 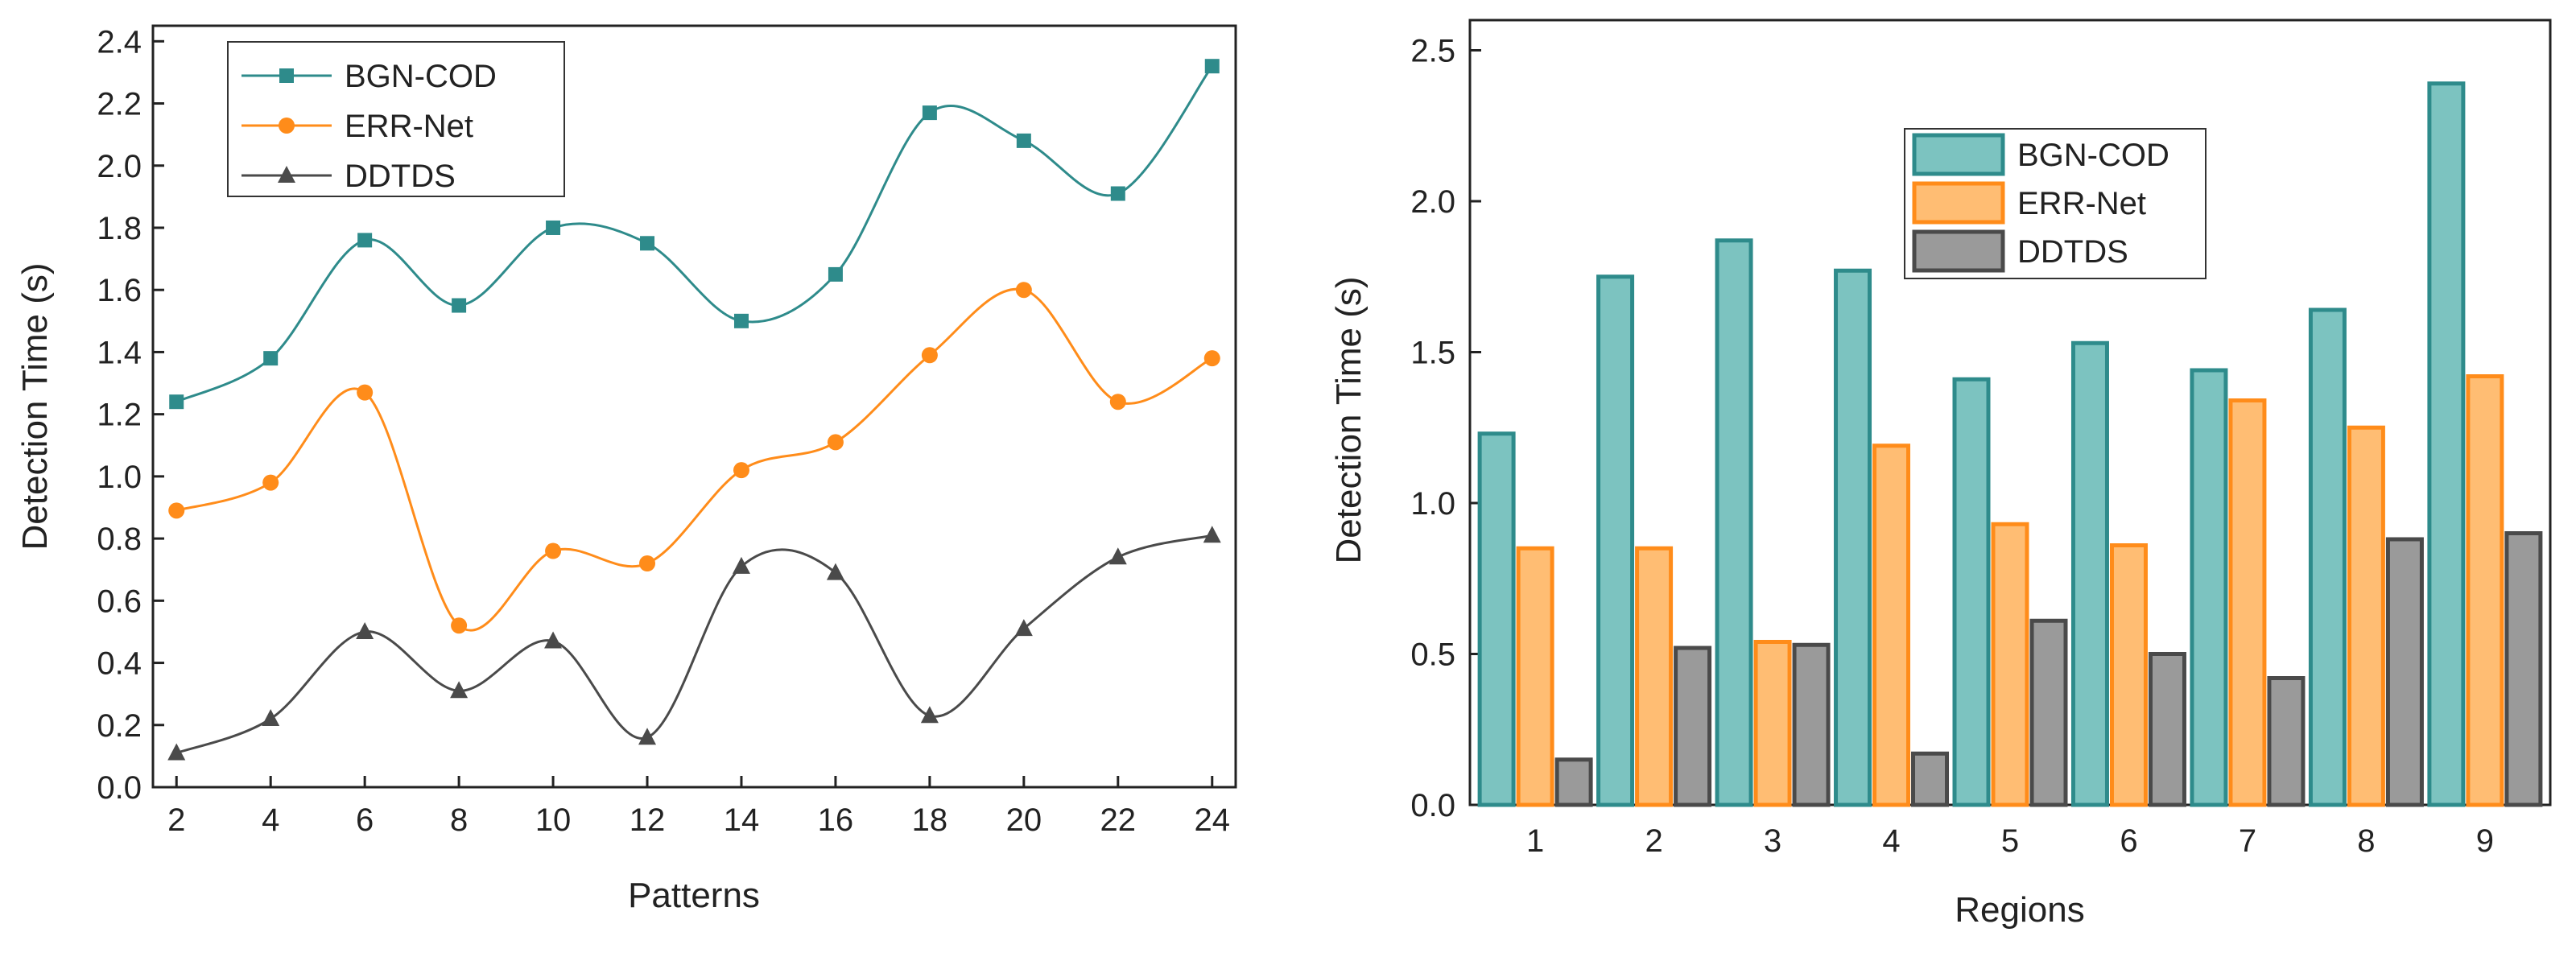 I want to click on x-tick-label: 12, so click(x=648, y=820).